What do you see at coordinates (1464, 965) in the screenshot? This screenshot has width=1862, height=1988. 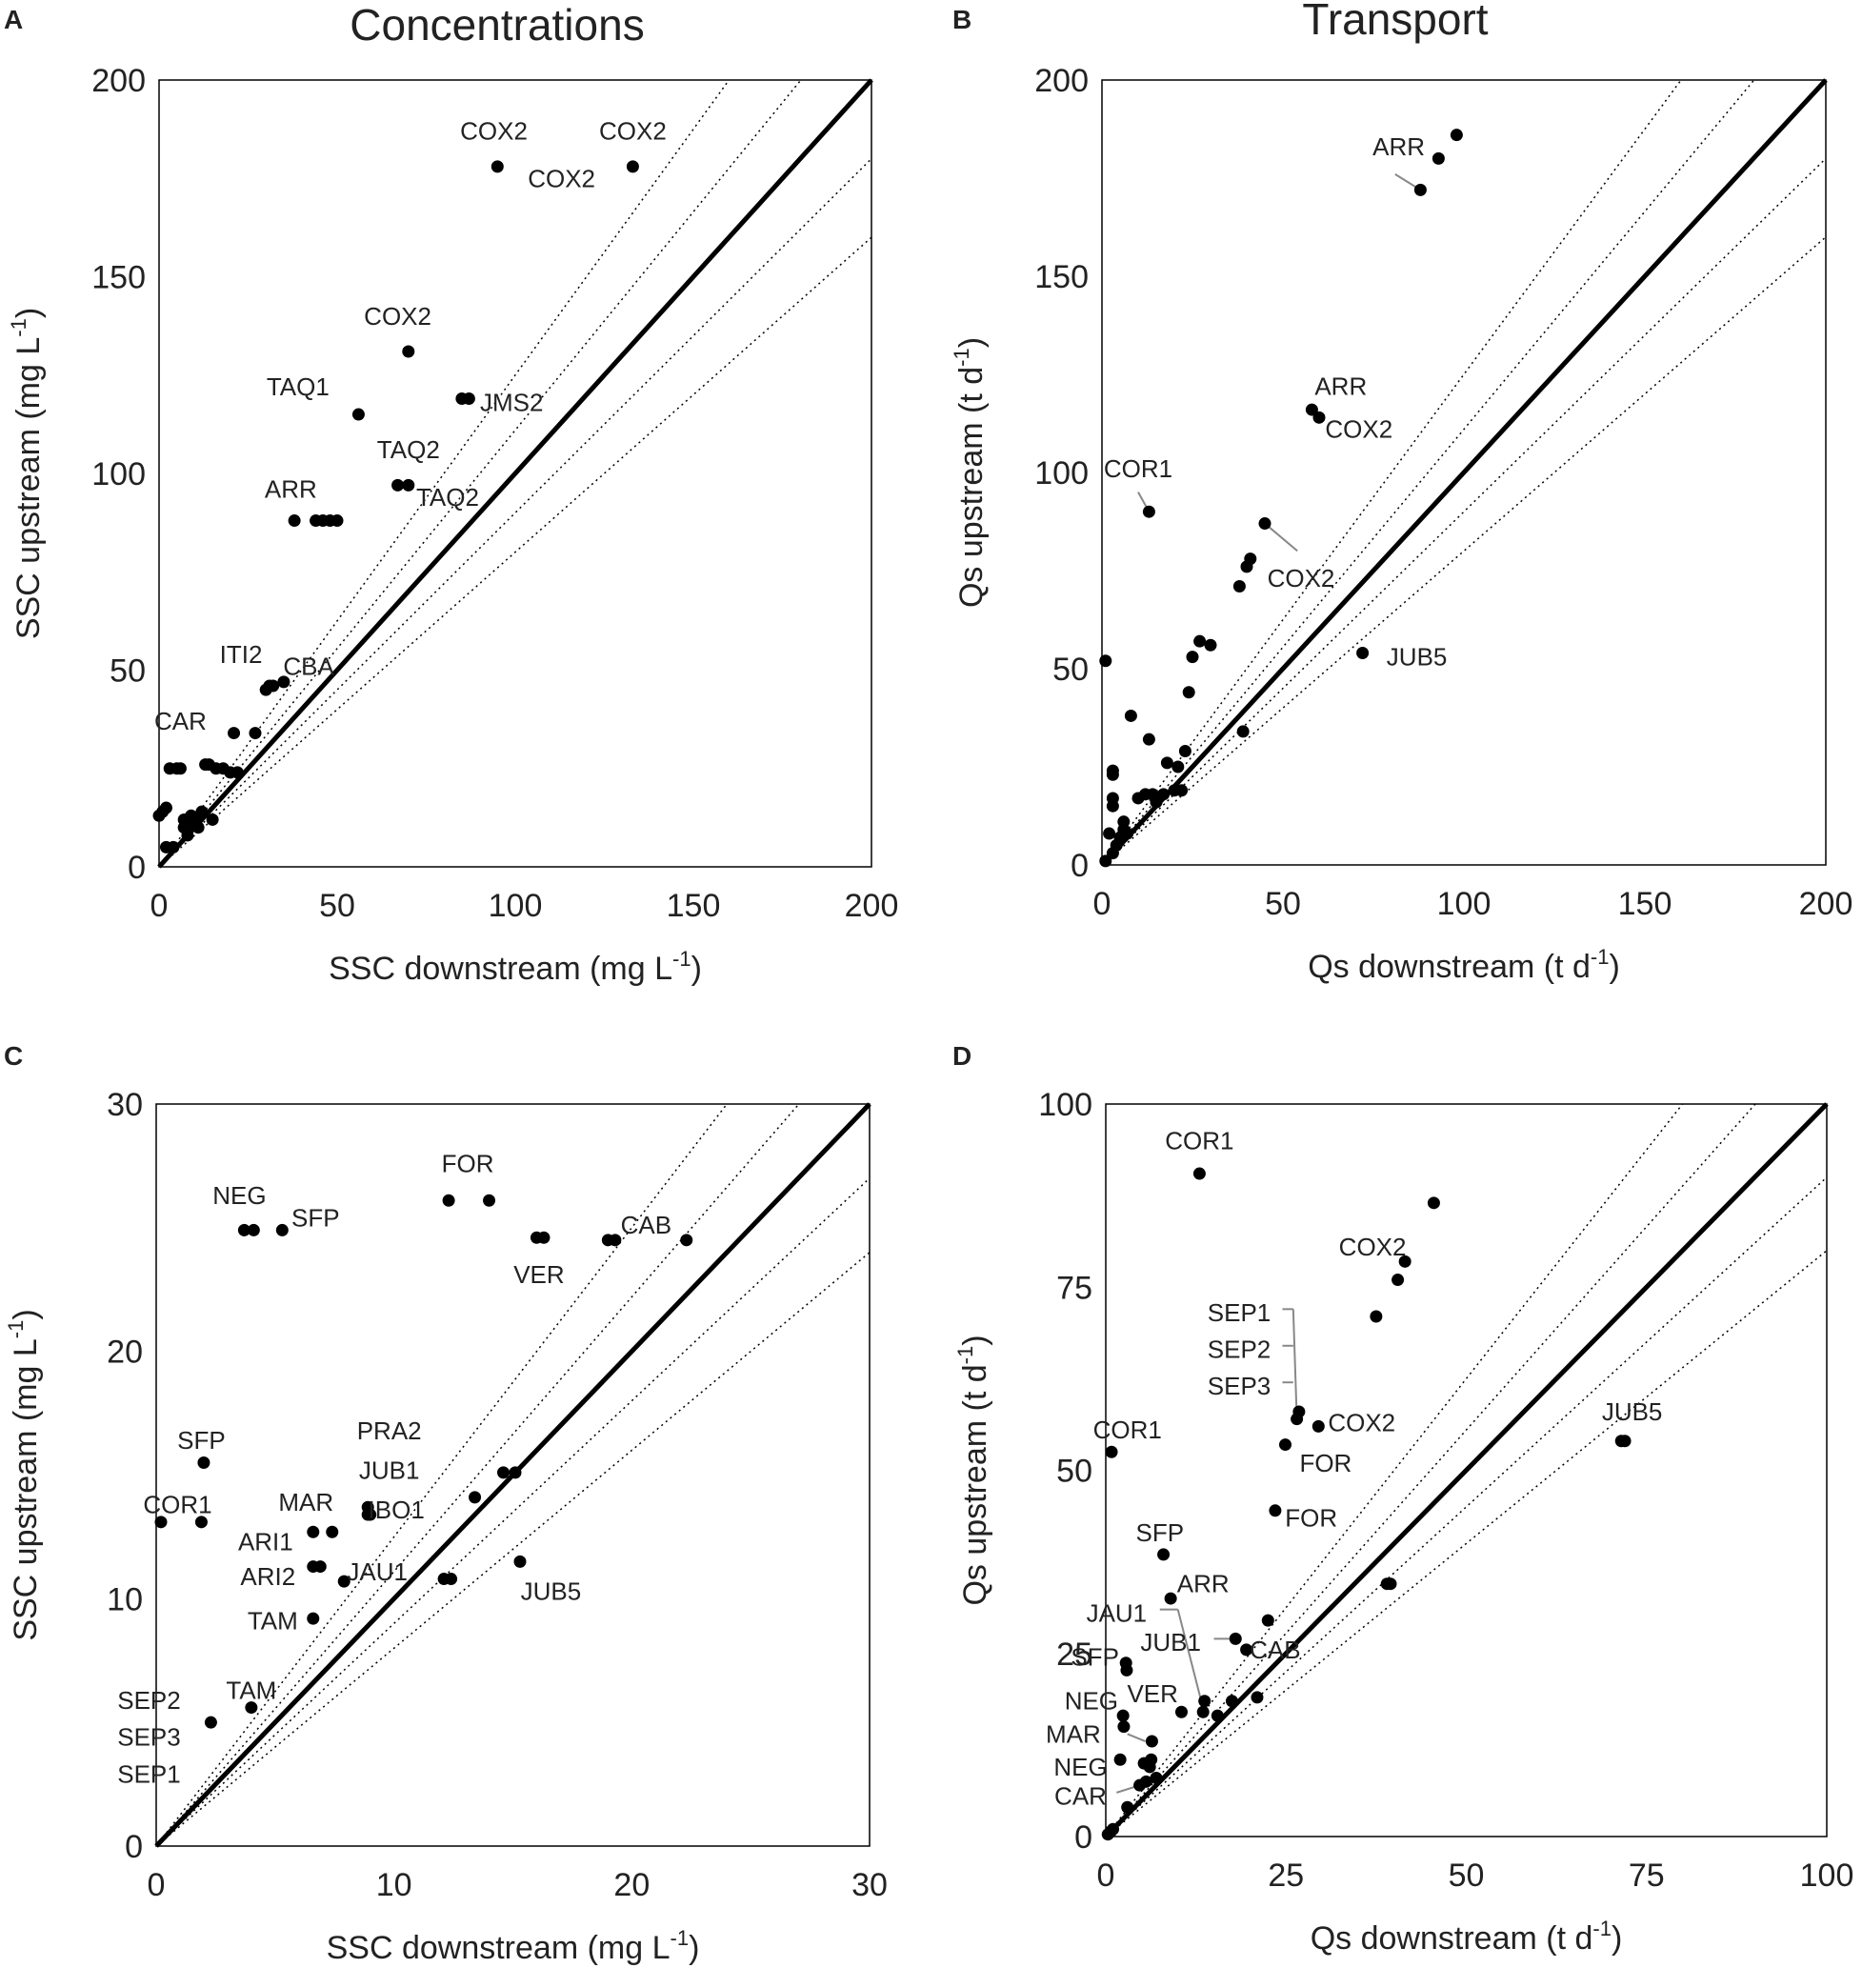 I see `x-axis-label: Qs downstream (t d-1)` at bounding box center [1464, 965].